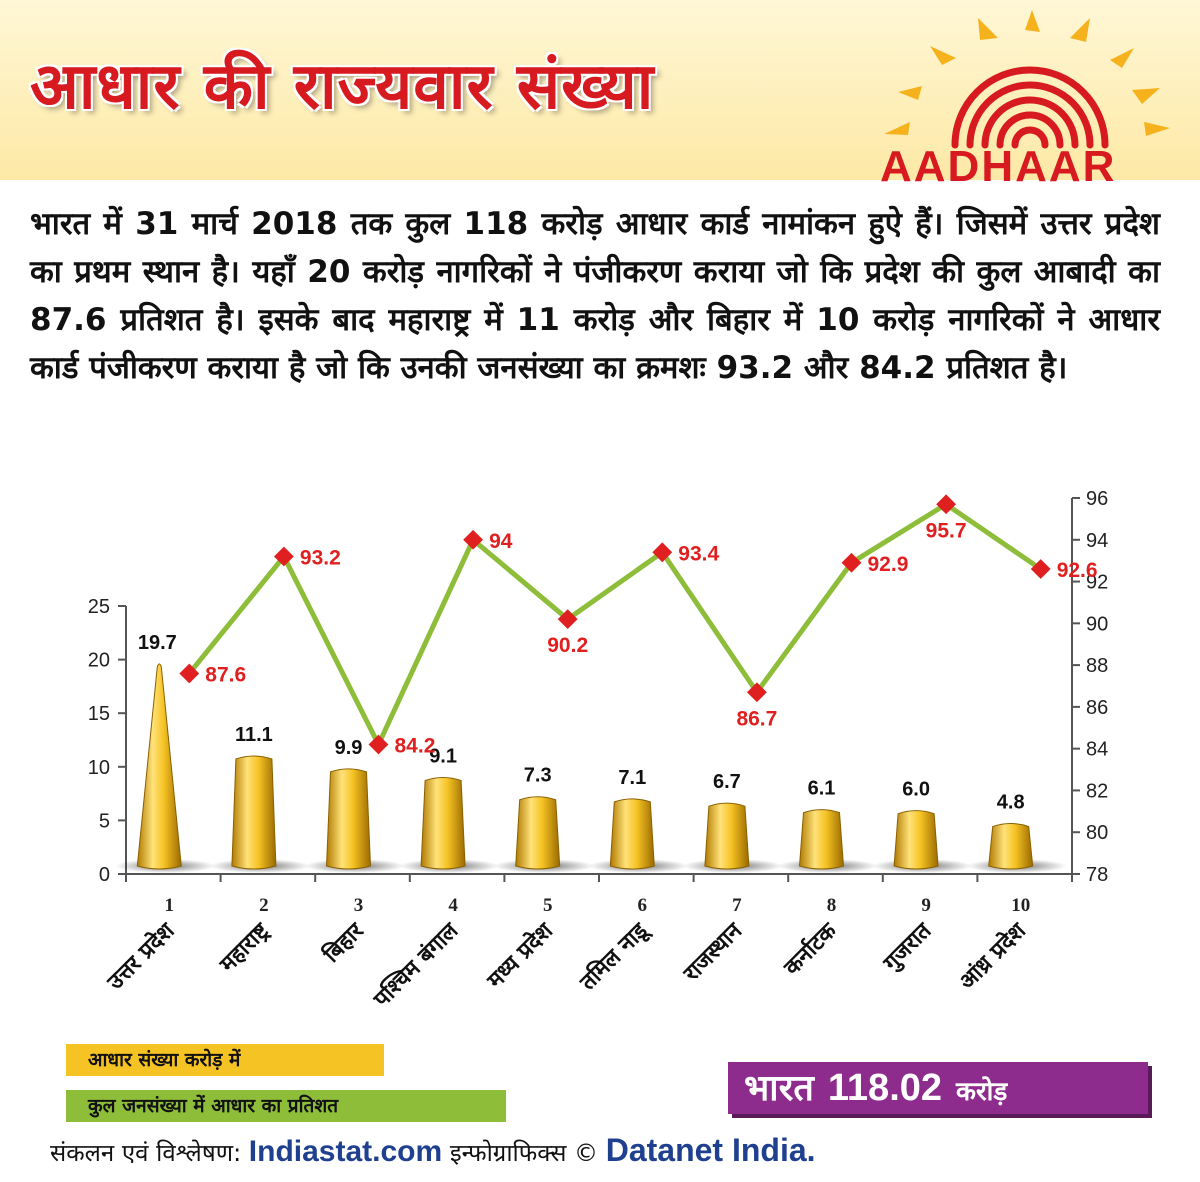 This screenshot has height=1182, width=1200. What do you see at coordinates (343, 942) in the screenshot?
I see `state-name-label: बिहार` at bounding box center [343, 942].